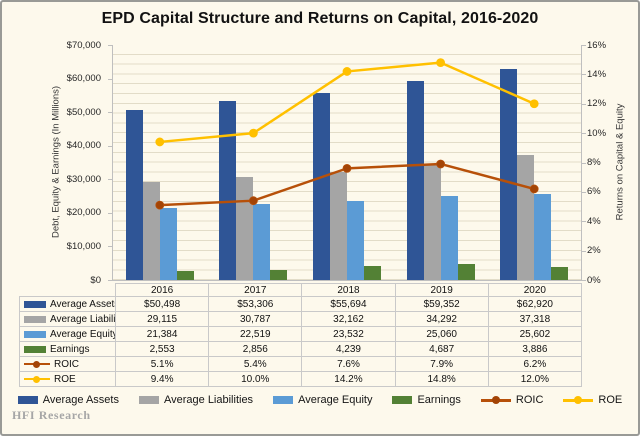 This screenshot has width=640, height=436. Describe the element at coordinates (162, 334) in the screenshot. I see `value-cell: 21,384` at that location.